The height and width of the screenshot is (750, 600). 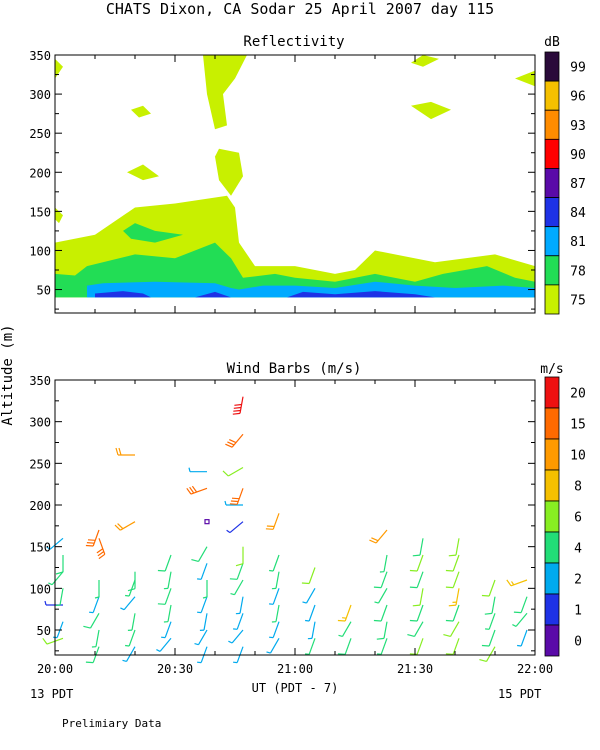 I want to click on wind-barbs-colorbar-label: 0, so click(x=578, y=642).